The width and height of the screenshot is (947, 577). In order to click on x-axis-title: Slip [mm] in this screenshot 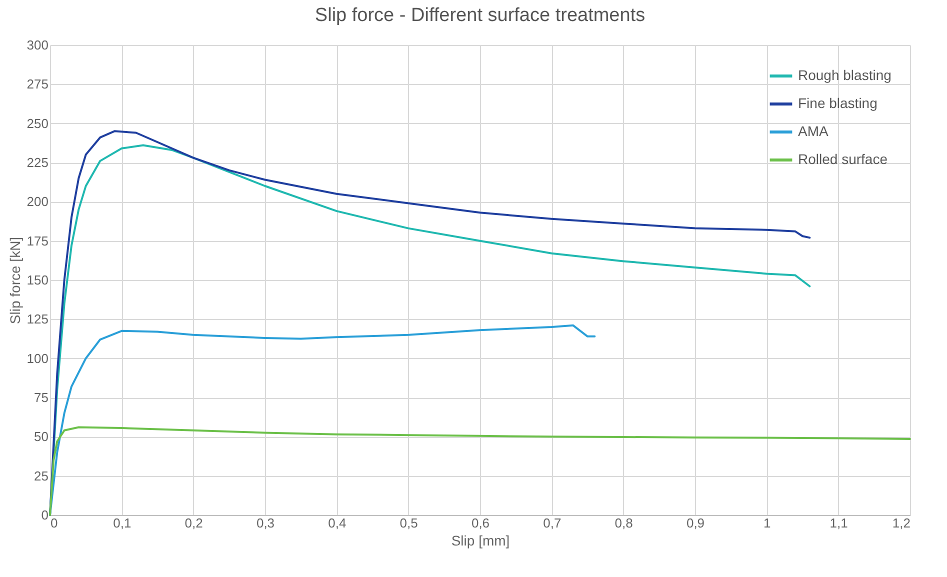, I will do `click(480, 540)`.